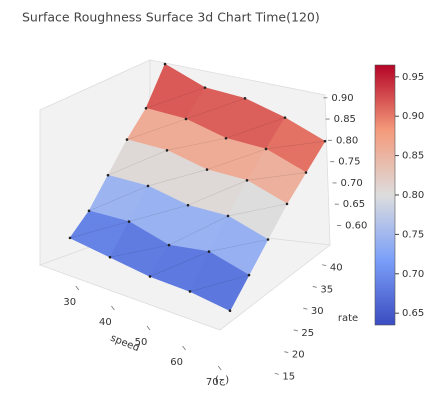 The image size is (445, 408). What do you see at coordinates (413, 313) in the screenshot?
I see `colorbar-tick-label: 0.65` at bounding box center [413, 313].